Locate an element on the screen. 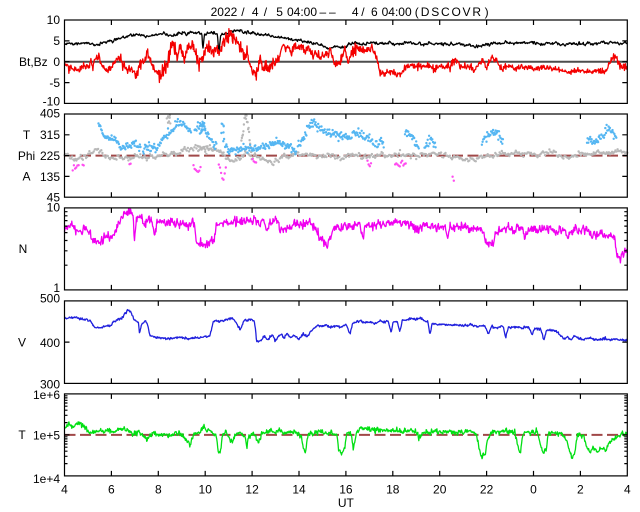  svg-text: 14 is located at coordinates (299, 490).